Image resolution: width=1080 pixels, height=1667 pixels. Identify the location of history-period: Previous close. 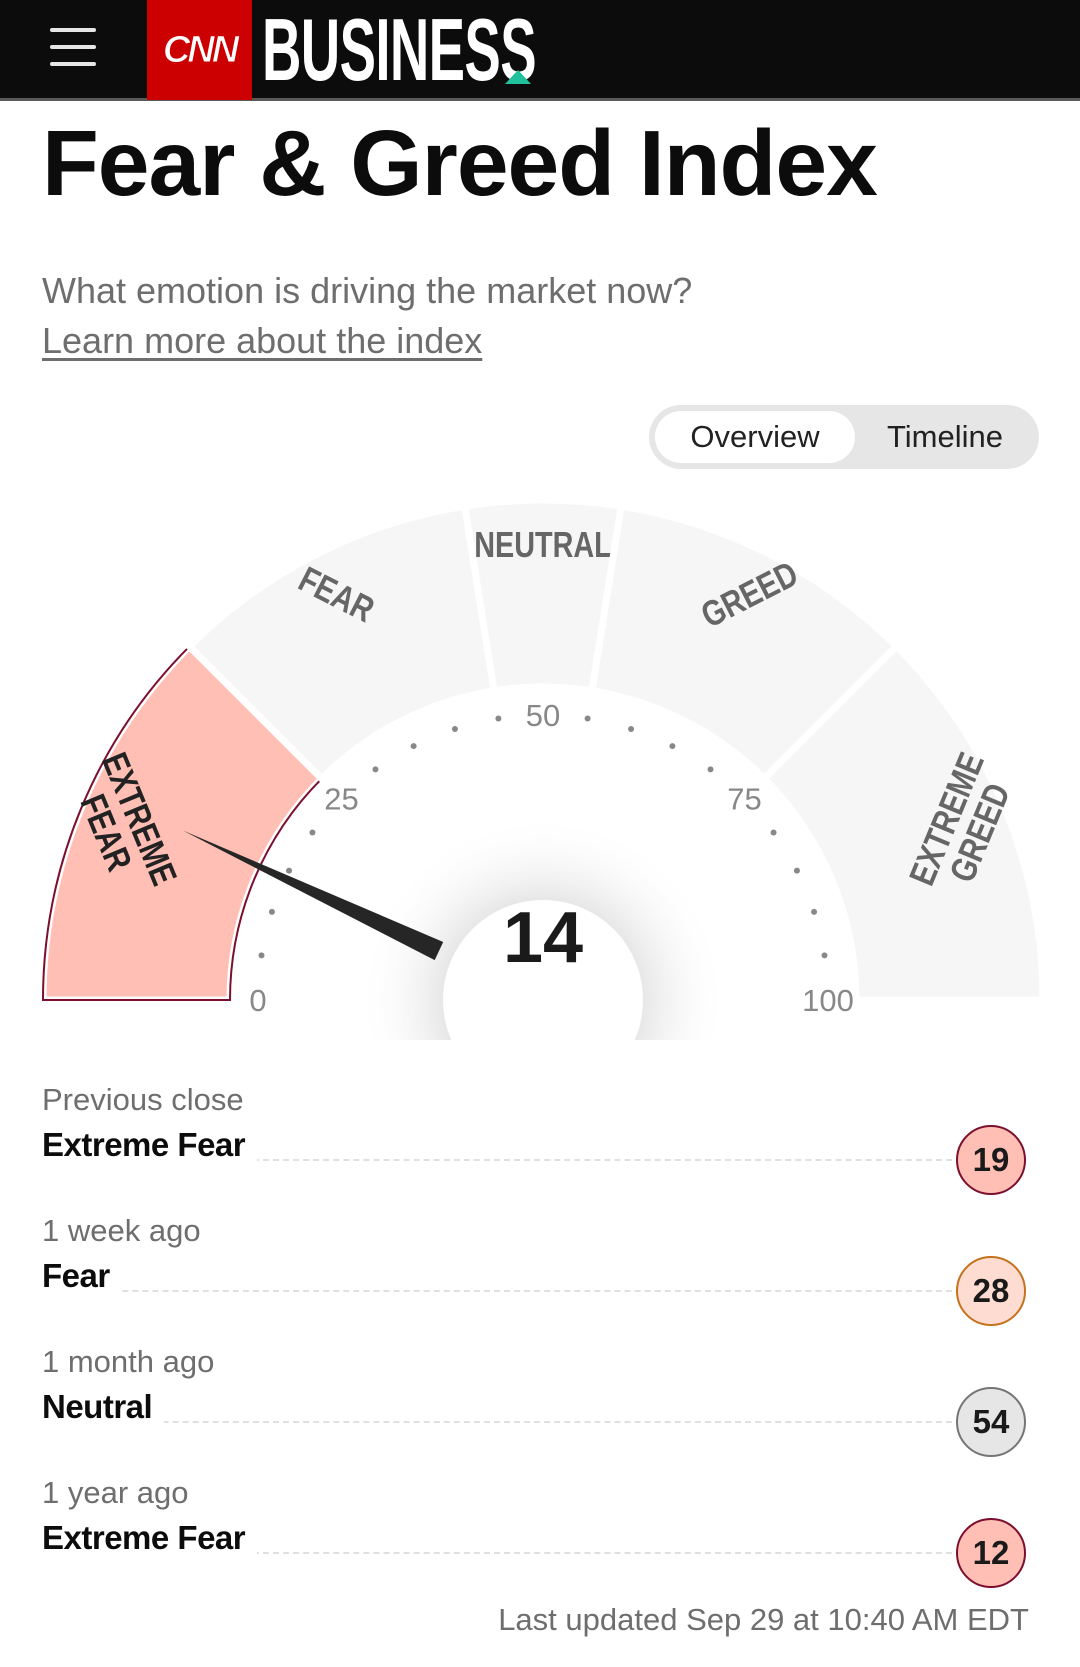
(143, 1099).